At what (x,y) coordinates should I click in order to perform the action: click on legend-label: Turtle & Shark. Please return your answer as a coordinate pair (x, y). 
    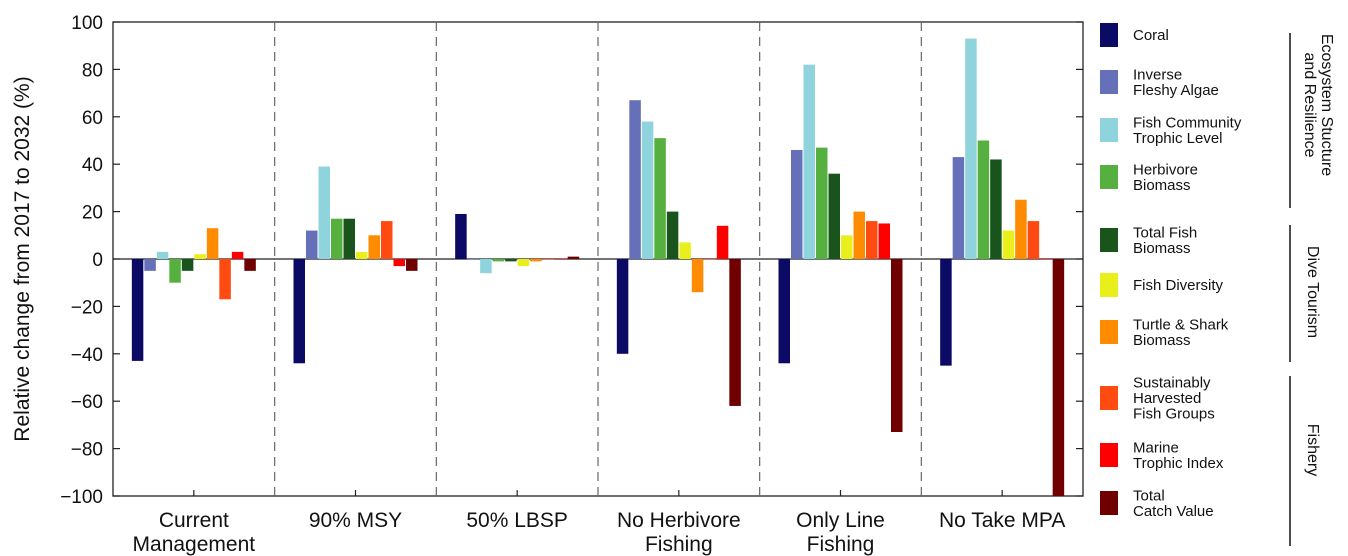
    Looking at the image, I should click on (1181, 324).